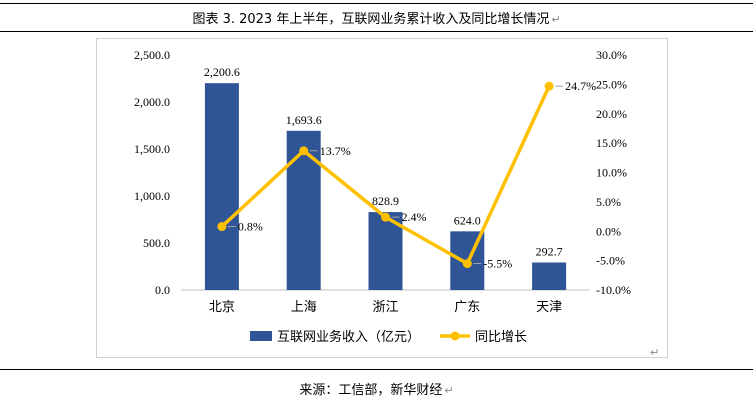 The width and height of the screenshot is (753, 404). What do you see at coordinates (162, 290) in the screenshot?
I see `y-left-tick-label: 0.0` at bounding box center [162, 290].